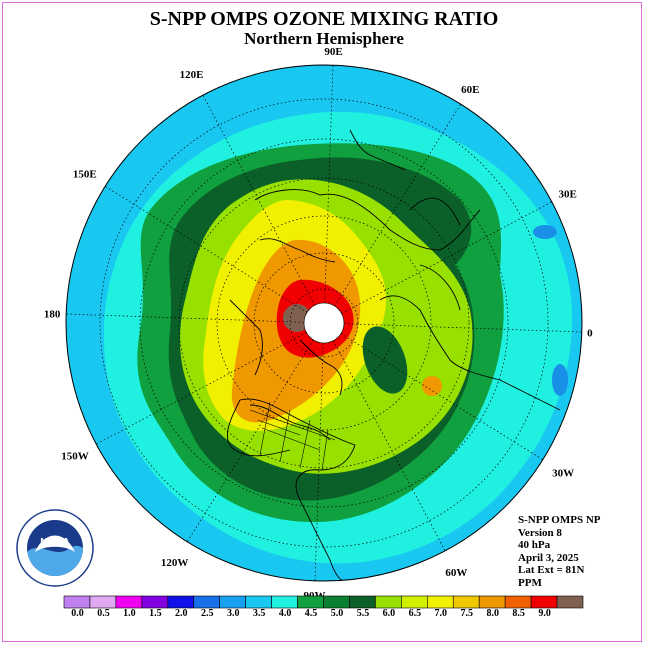 The width and height of the screenshot is (648, 648). What do you see at coordinates (385, 360) in the screenshot?
I see `field-low-pocket` at bounding box center [385, 360].